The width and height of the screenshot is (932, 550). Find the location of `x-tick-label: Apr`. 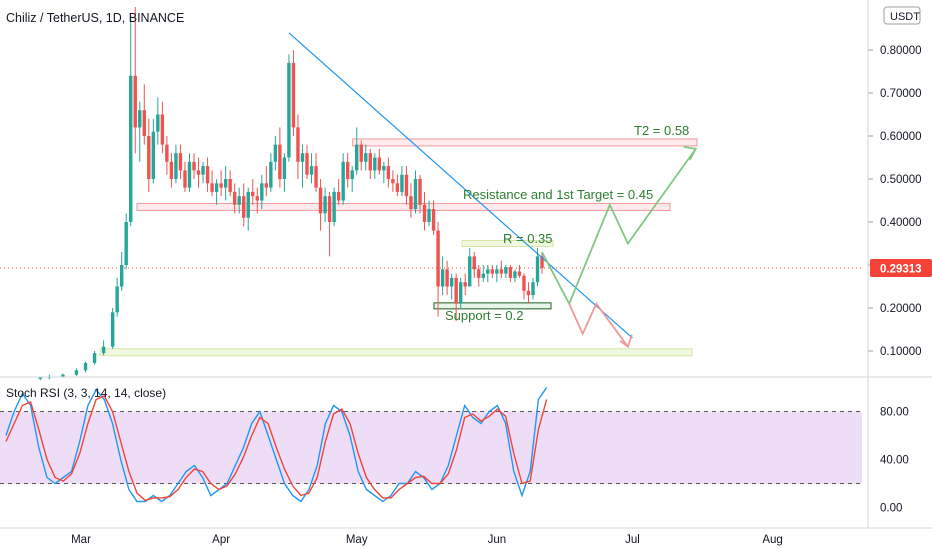

x-tick-label: Apr is located at coordinates (221, 540).